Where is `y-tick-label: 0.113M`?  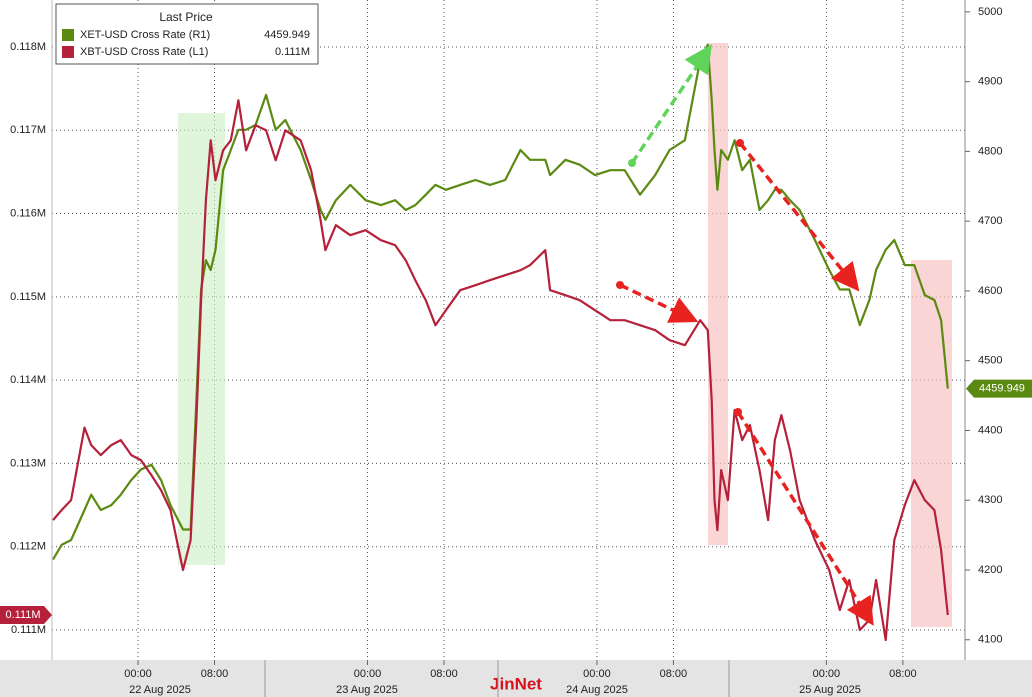
y-tick-label: 0.113M is located at coordinates (28, 463).